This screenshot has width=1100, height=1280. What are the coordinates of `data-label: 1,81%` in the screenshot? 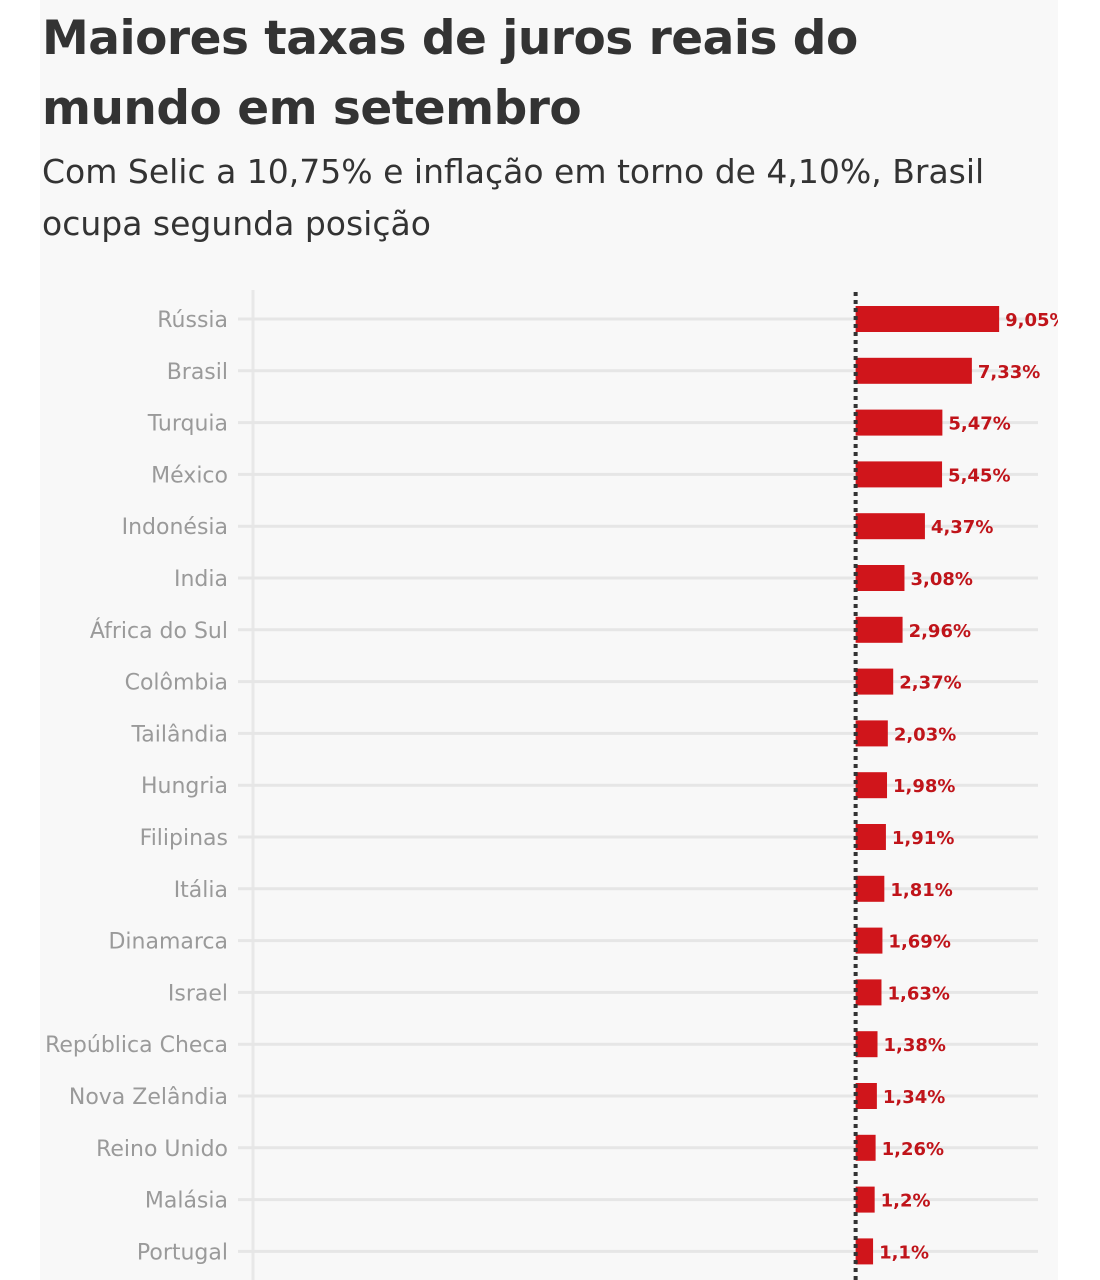 It's located at (921, 890).